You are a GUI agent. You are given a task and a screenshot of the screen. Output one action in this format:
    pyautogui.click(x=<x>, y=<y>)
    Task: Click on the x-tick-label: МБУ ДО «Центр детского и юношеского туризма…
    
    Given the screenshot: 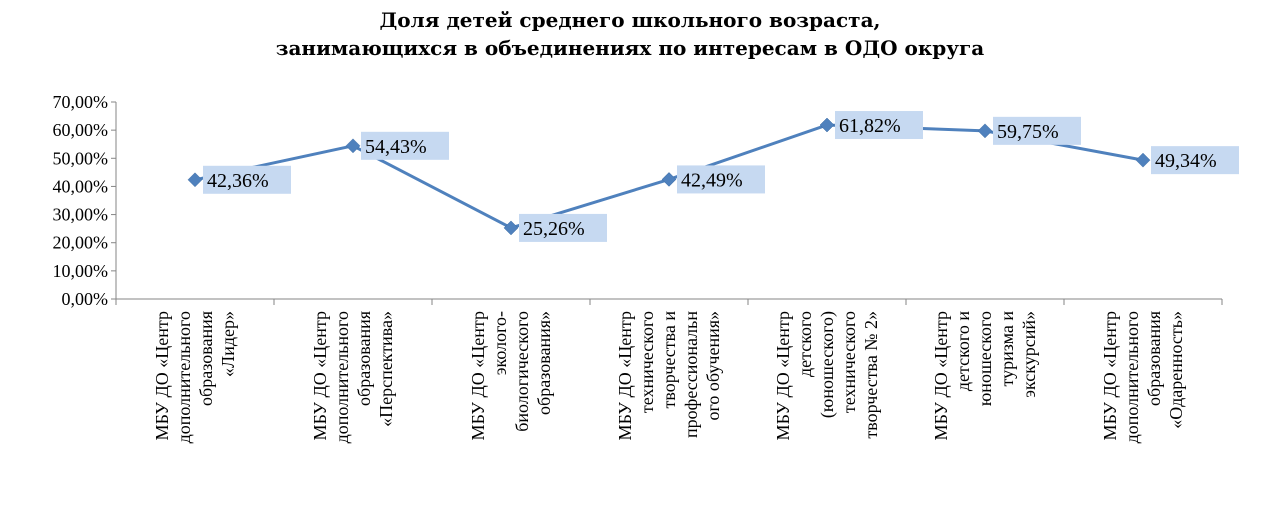 What is the action you would take?
    pyautogui.click(x=985, y=376)
    